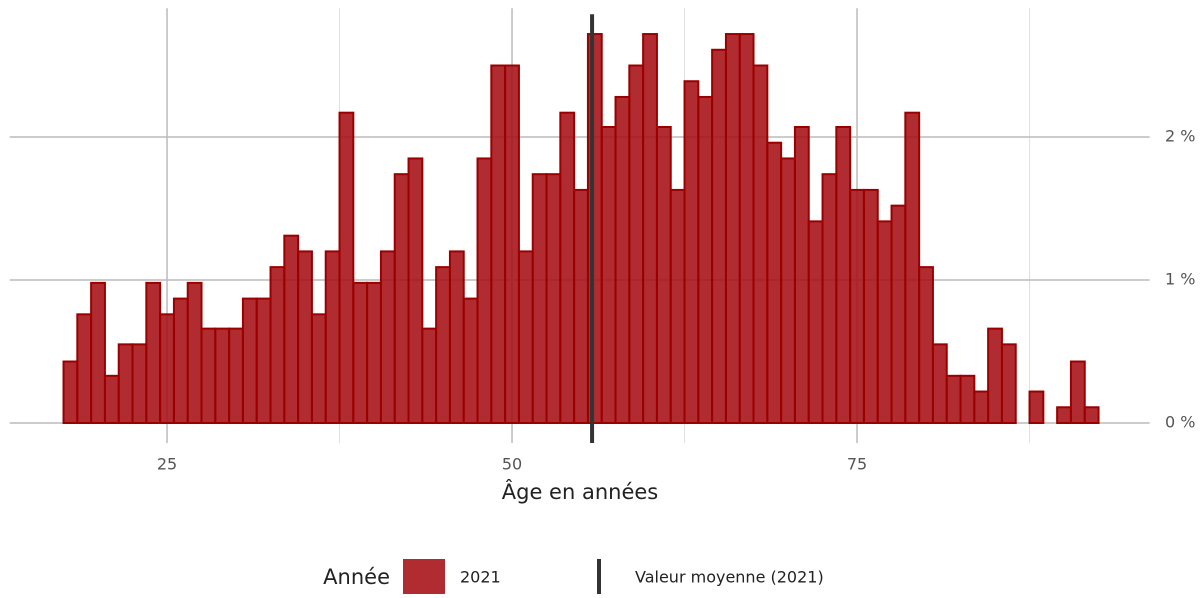 The width and height of the screenshot is (1203, 598). I want to click on legend-label: Valeur moyenne (2021), so click(729, 577).